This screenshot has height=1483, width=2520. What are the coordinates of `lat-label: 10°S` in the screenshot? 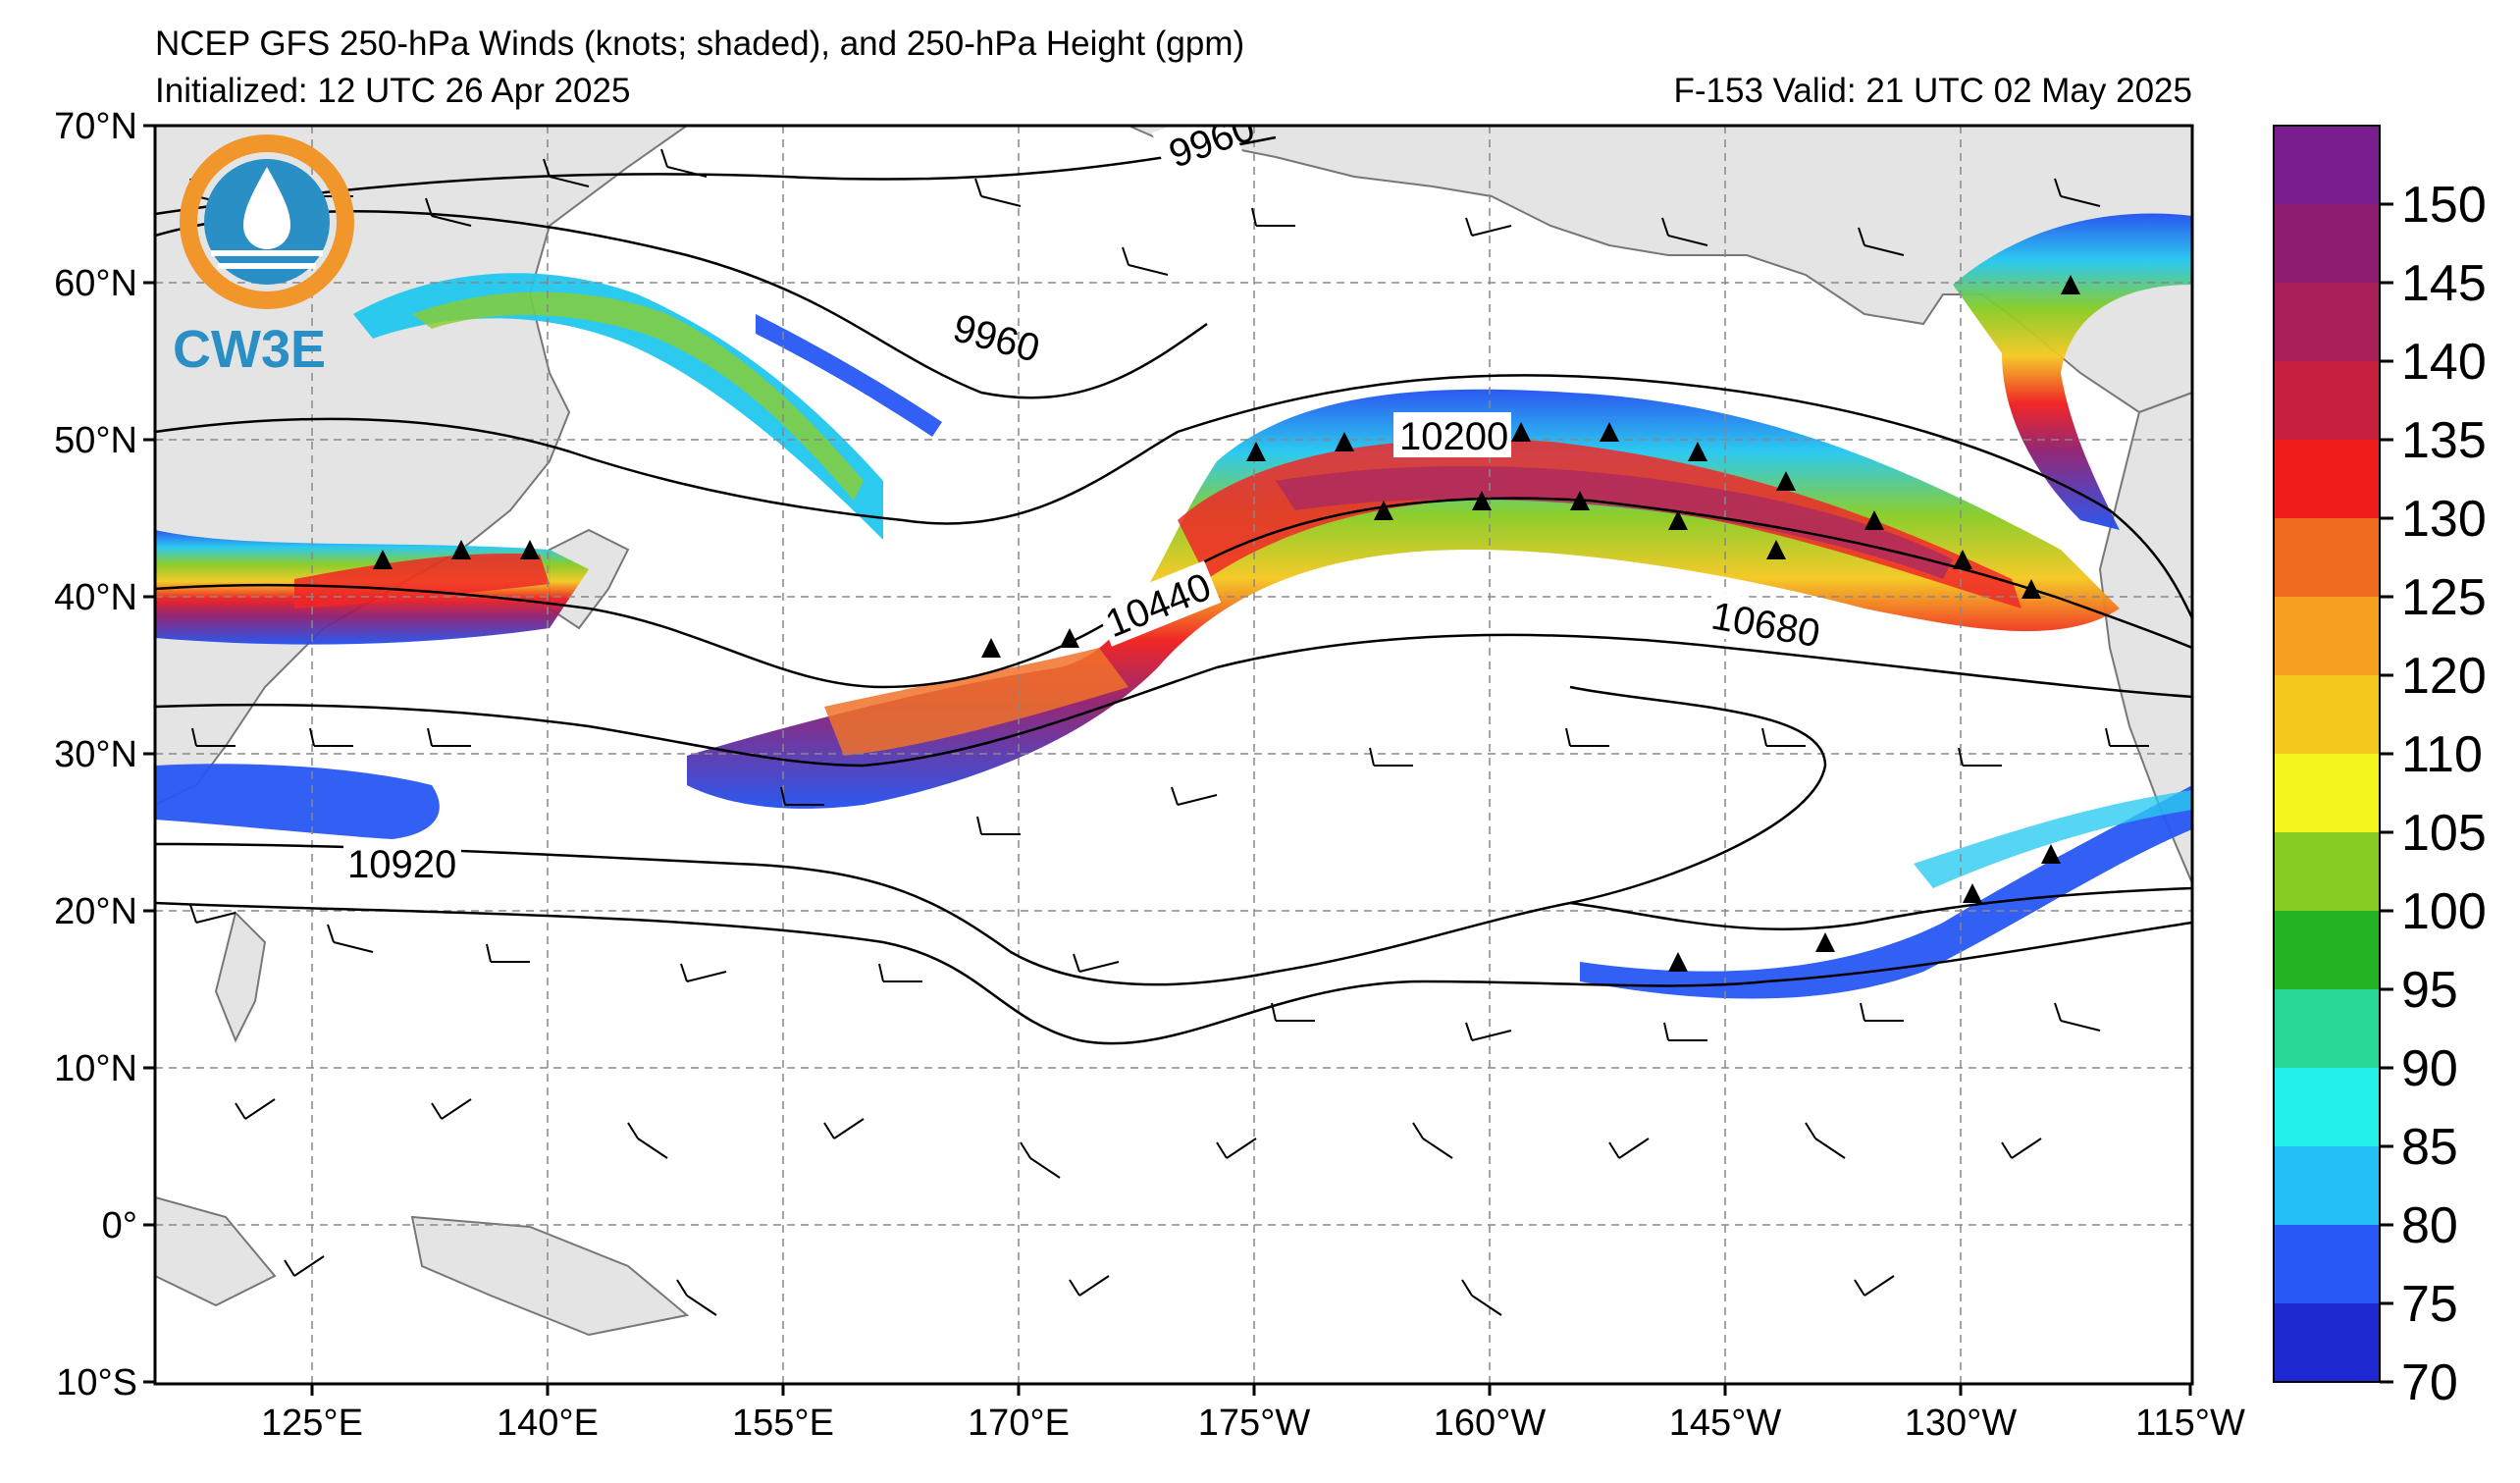 It's located at (96, 1383).